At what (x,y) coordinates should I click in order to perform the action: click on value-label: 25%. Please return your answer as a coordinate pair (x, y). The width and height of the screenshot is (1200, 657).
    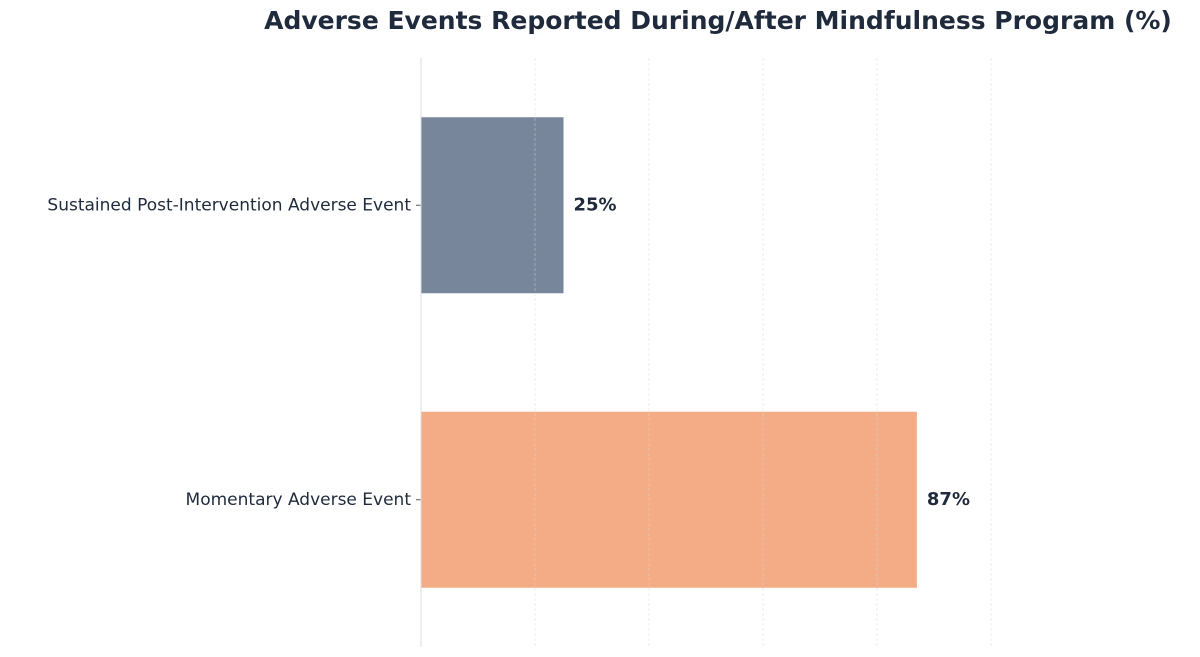
    Looking at the image, I should click on (595, 204).